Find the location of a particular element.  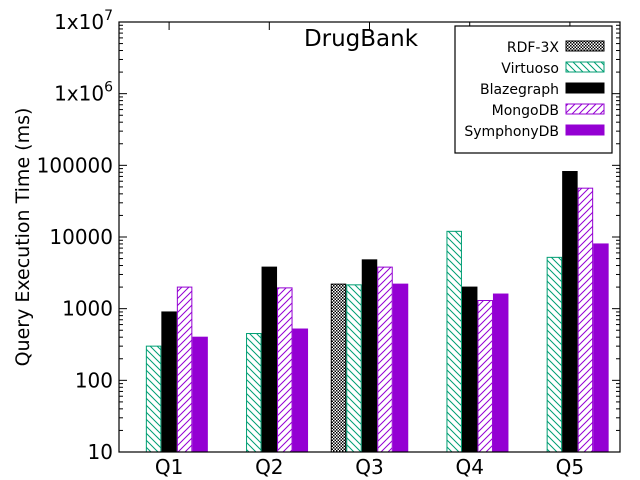

y-tick-label: 10000 is located at coordinates (81, 237).